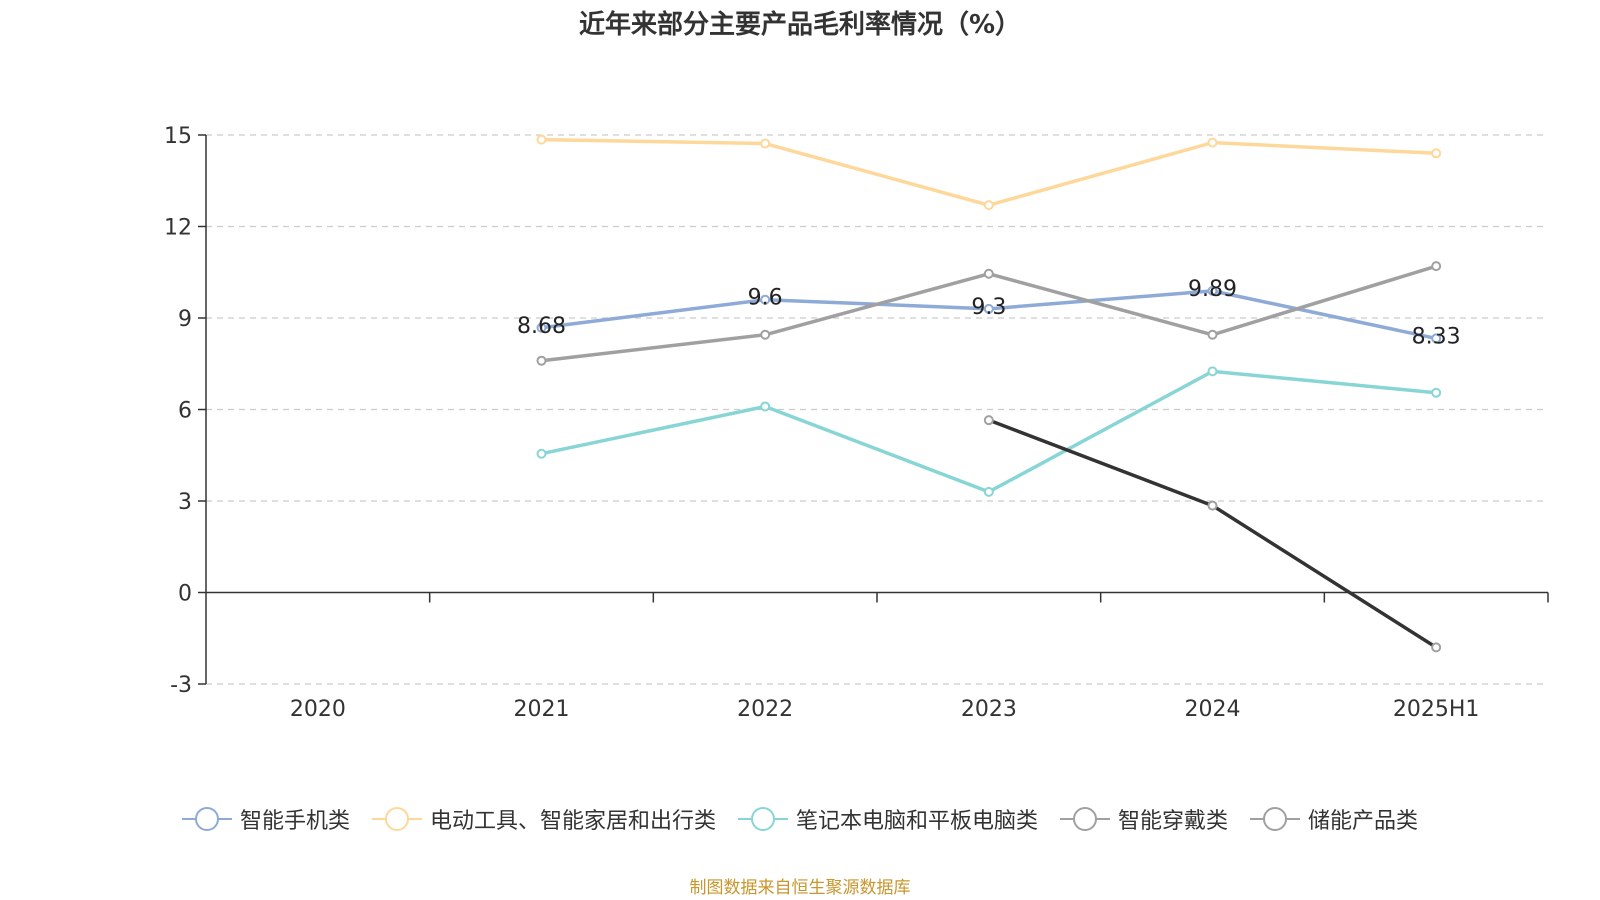 This screenshot has width=1600, height=900. I want to click on legend-item: 电动工具、智能家居和出行类, so click(543, 819).